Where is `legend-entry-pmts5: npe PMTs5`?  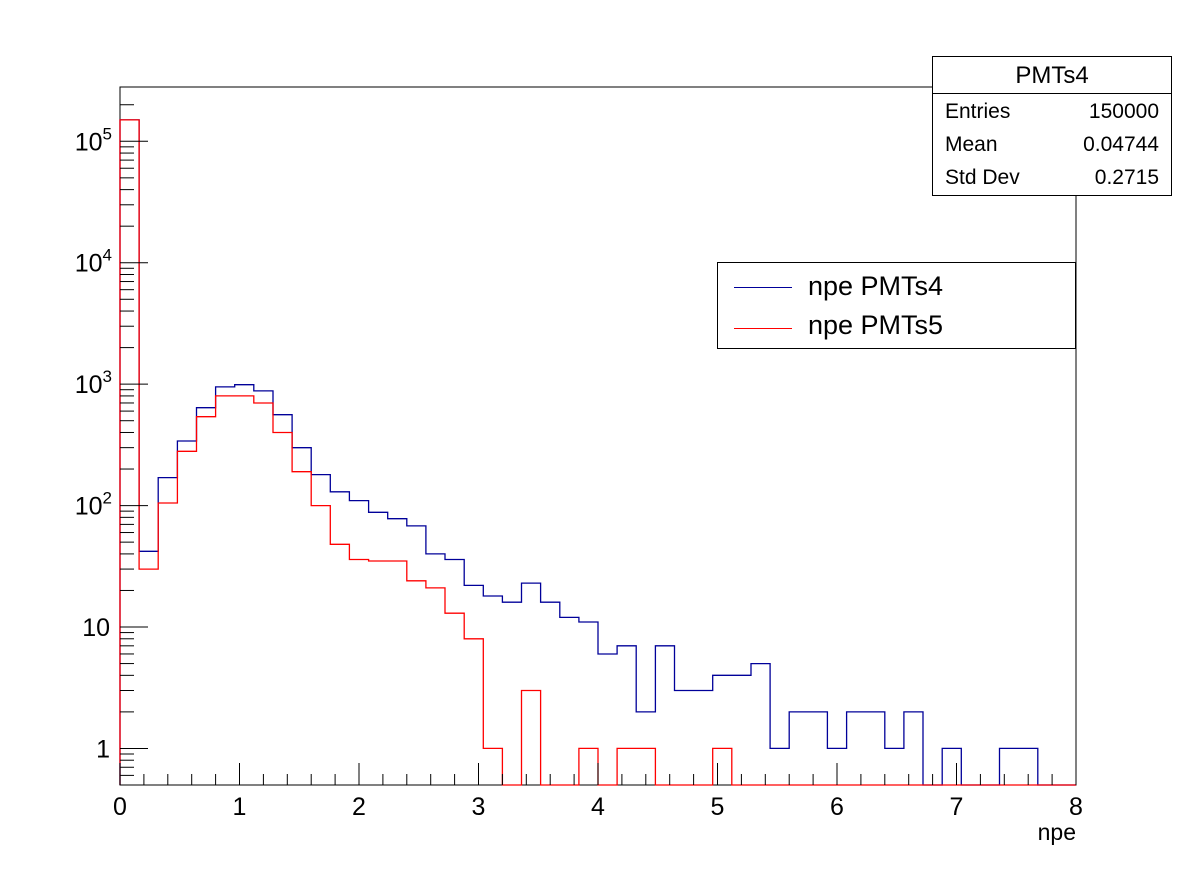 legend-entry-pmts5: npe PMTs5 is located at coordinates (896, 326).